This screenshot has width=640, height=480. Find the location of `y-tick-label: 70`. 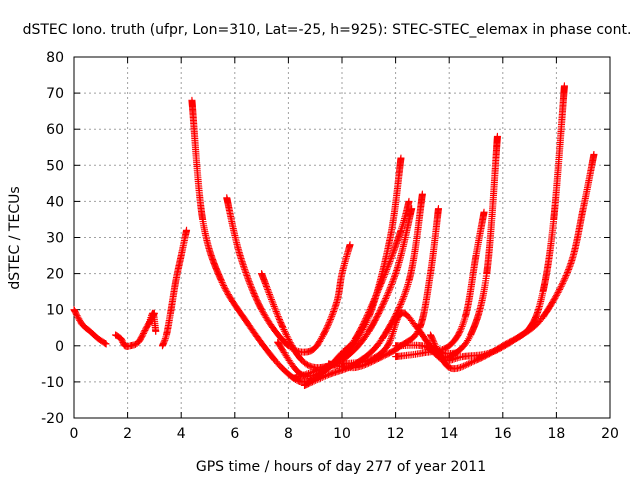

y-tick-label: 70 is located at coordinates (55, 94).